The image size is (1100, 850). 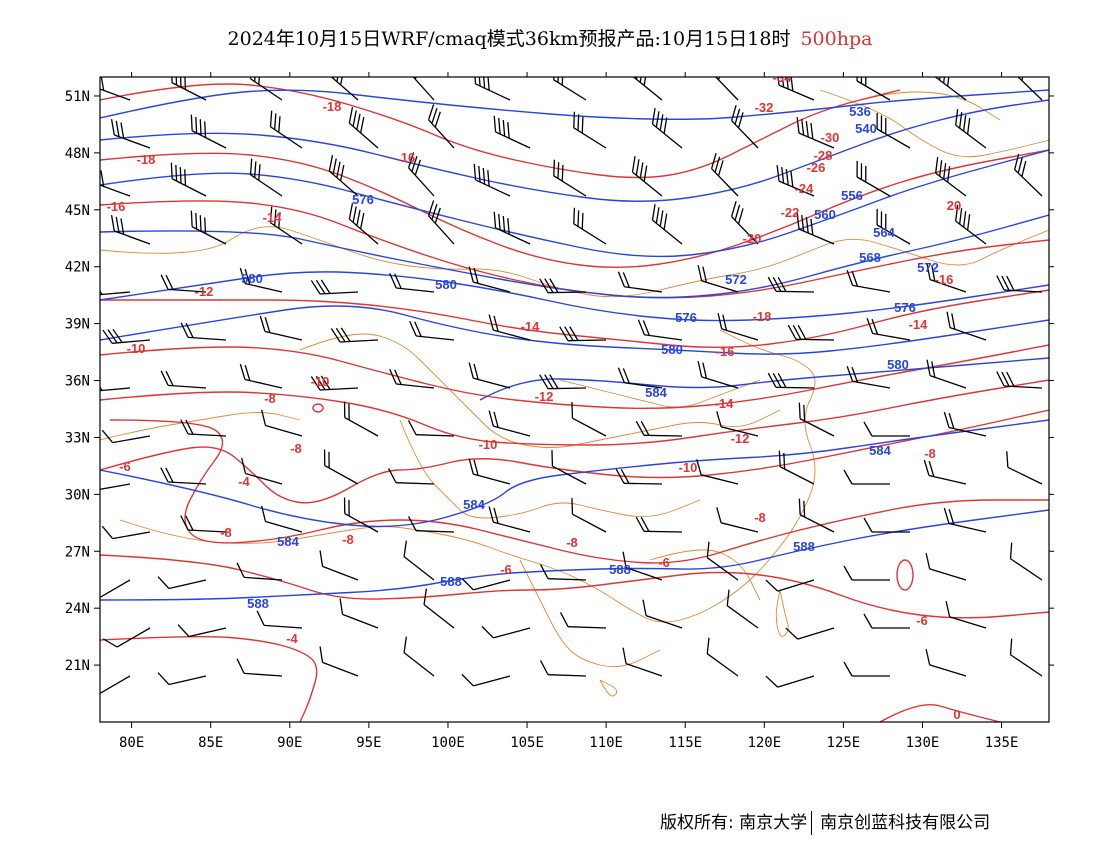 What do you see at coordinates (825, 214) in the screenshot?
I see `height-label: 560` at bounding box center [825, 214].